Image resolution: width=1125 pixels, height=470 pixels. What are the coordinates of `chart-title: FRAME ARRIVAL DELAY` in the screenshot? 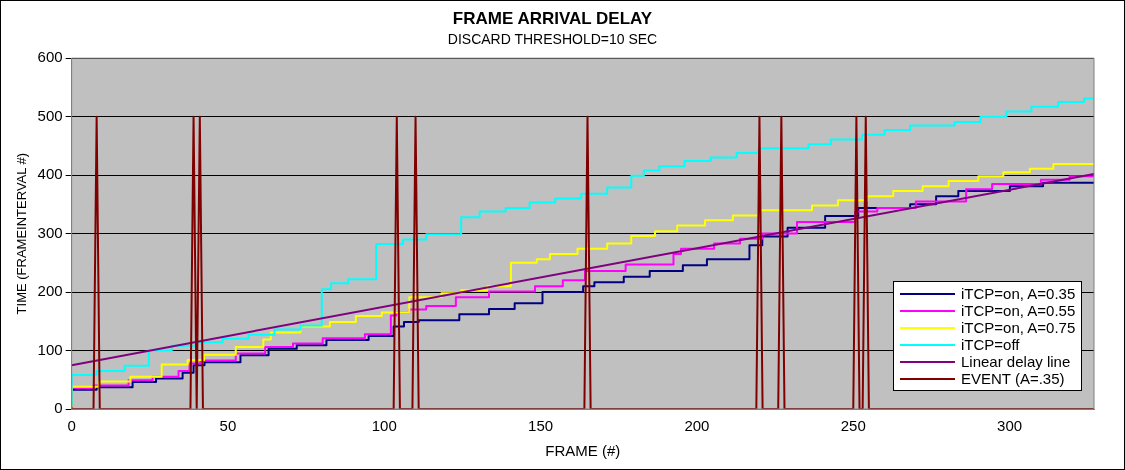 It's located at (552, 18).